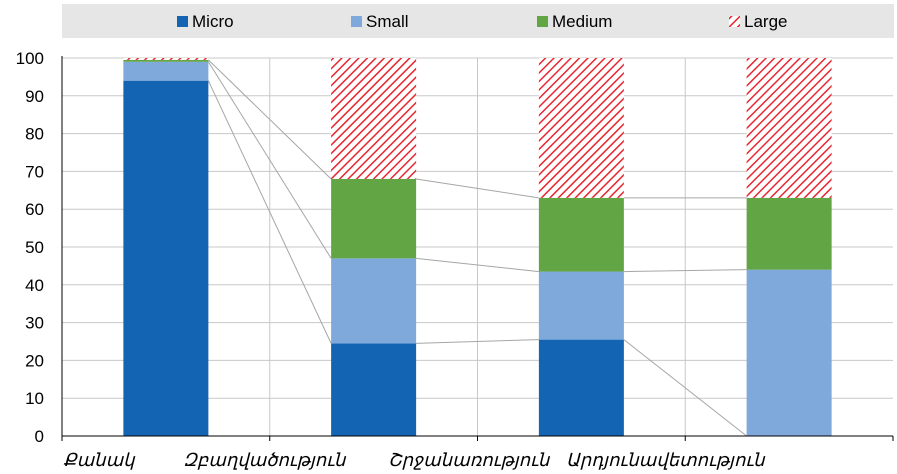  Describe the element at coordinates (39, 436) in the screenshot. I see `y-tick-label-0: 0` at that location.